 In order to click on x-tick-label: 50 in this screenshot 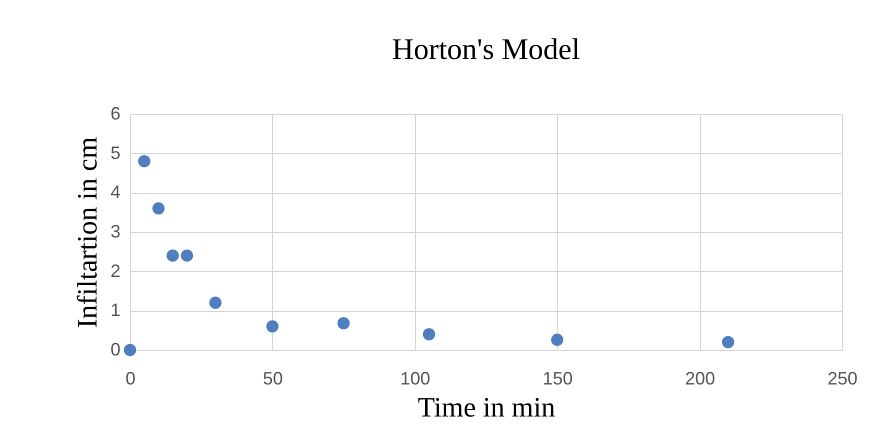, I will do `click(272, 378)`.